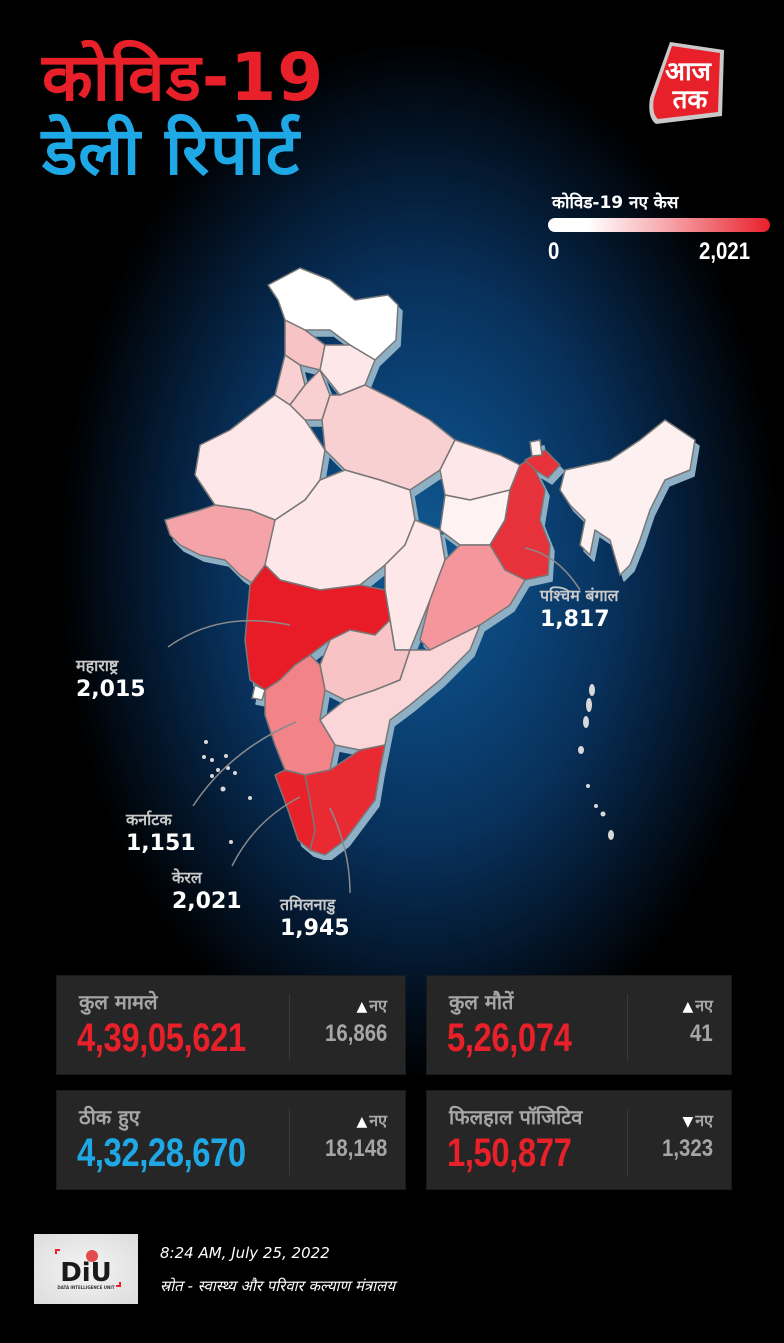 This screenshot has height=1343, width=784. Describe the element at coordinates (690, 100) in the screenshot. I see `logo-text-tak: तक` at that location.